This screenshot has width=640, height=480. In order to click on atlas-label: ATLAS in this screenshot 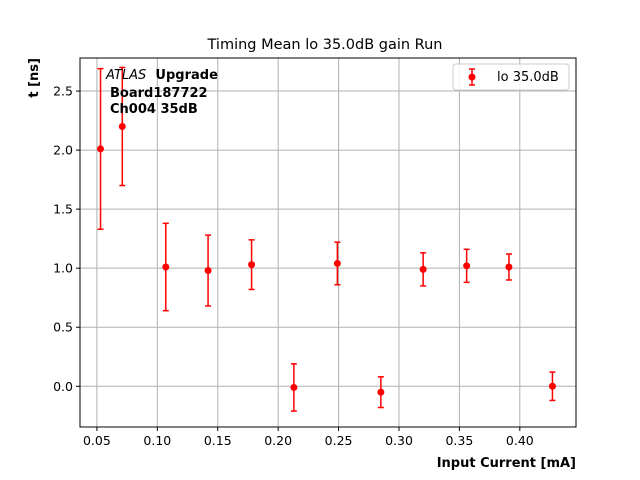, I will do `click(125, 75)`.